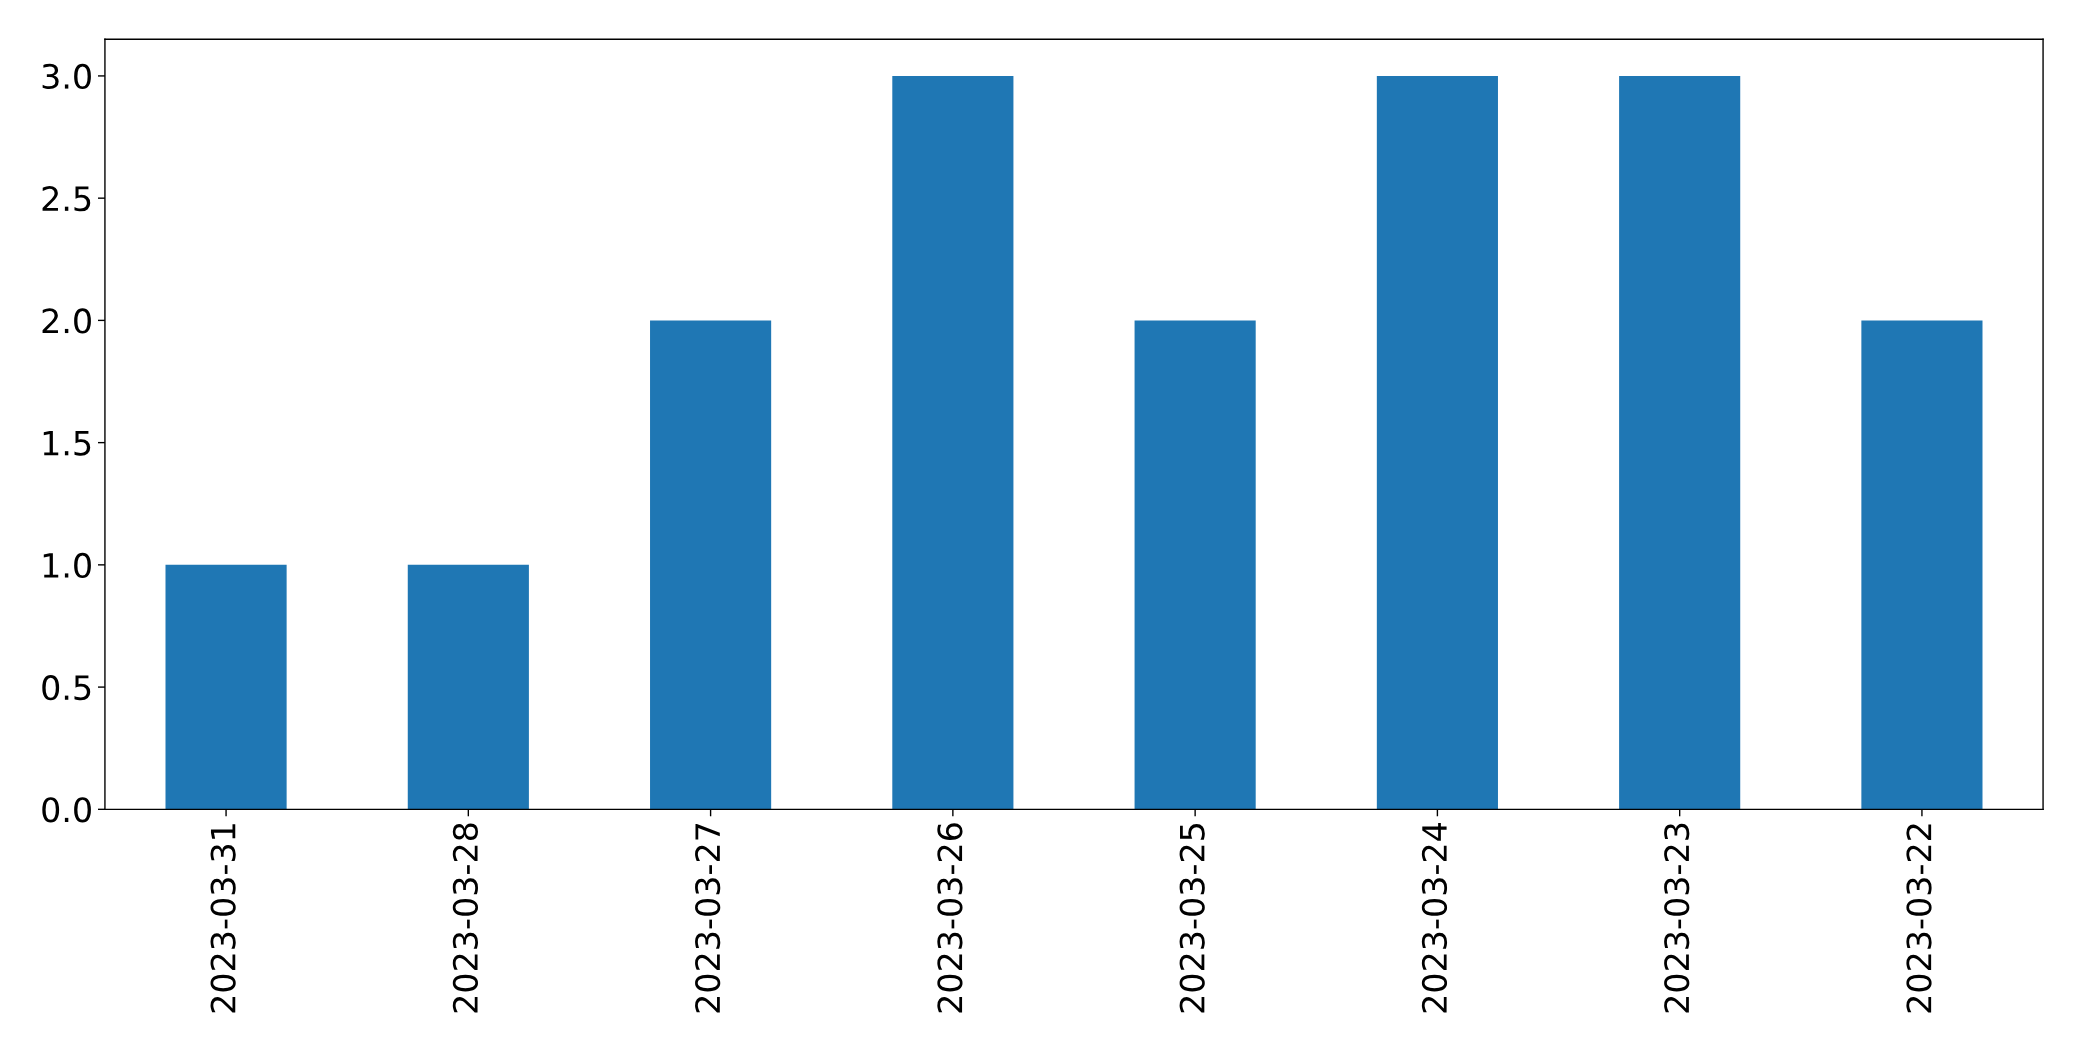  What do you see at coordinates (1677, 918) in the screenshot?
I see `x-tick-label: 2023-03-23` at bounding box center [1677, 918].